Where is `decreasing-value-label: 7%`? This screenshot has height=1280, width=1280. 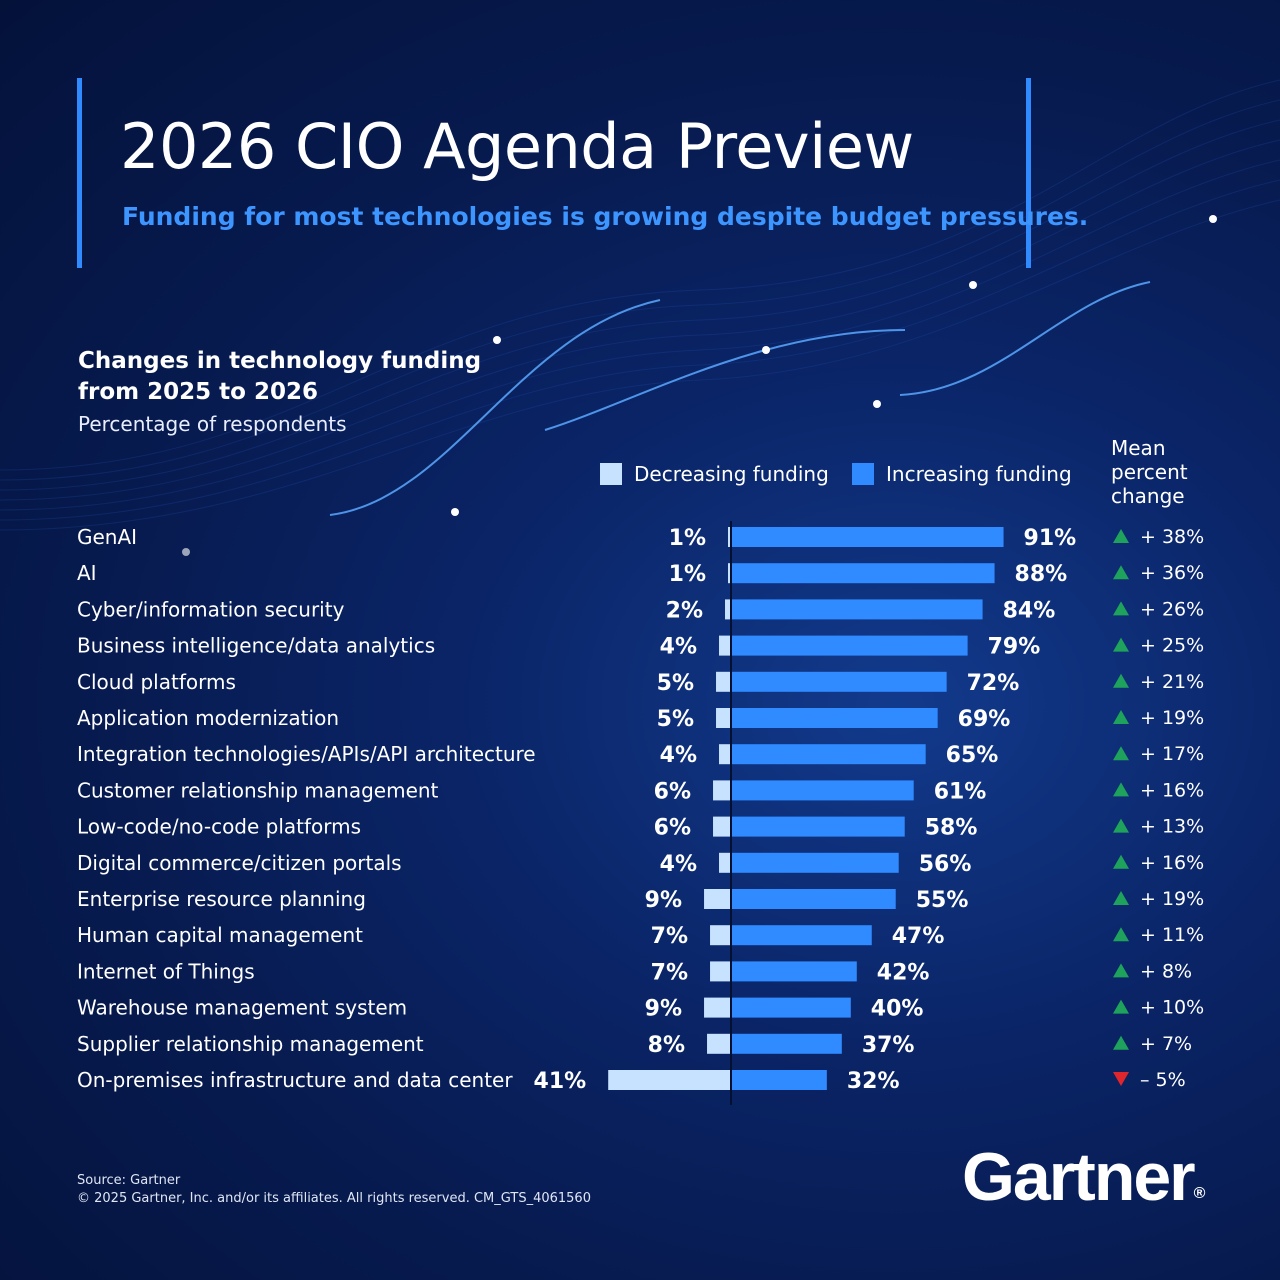 decreasing-value-label: 7% is located at coordinates (669, 972).